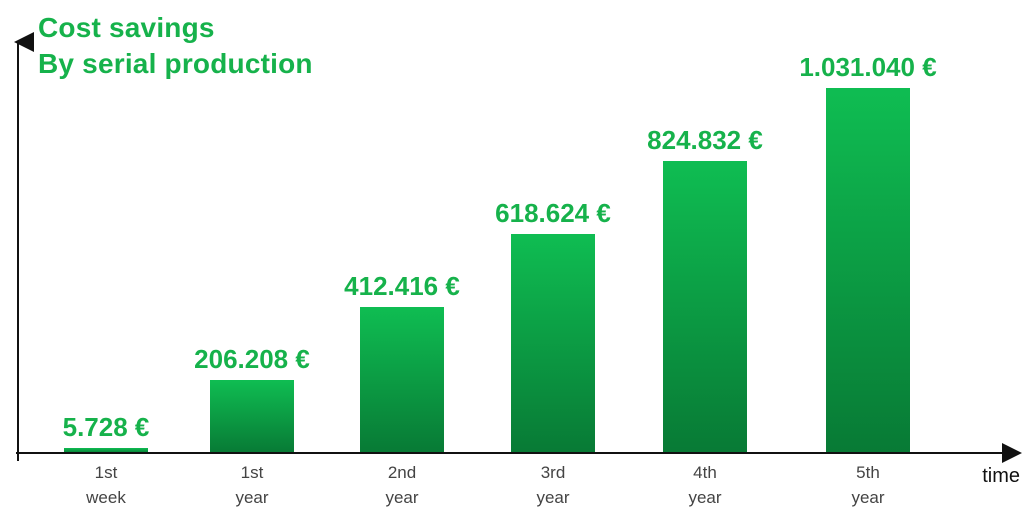 The image size is (1024, 522). What do you see at coordinates (175, 63) in the screenshot?
I see `chart-title-line-2: By serial production` at bounding box center [175, 63].